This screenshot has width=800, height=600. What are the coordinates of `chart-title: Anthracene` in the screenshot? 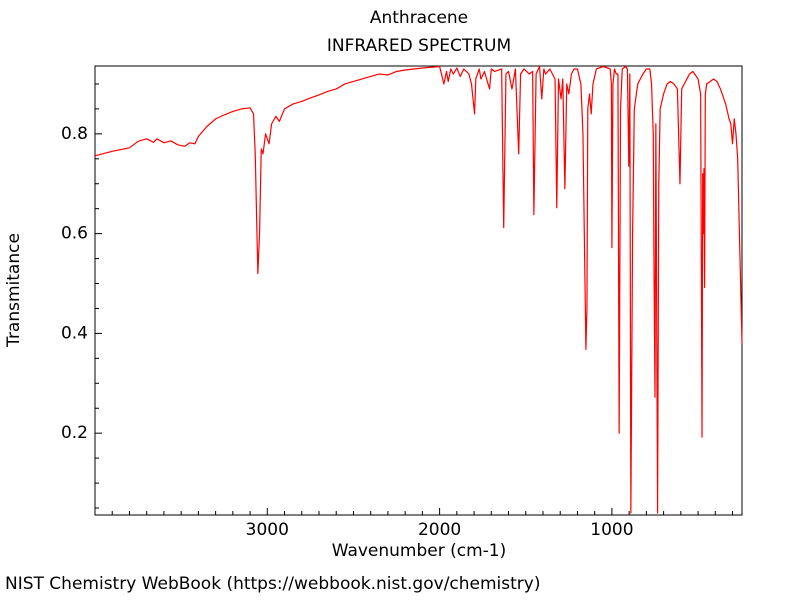 It's located at (419, 18).